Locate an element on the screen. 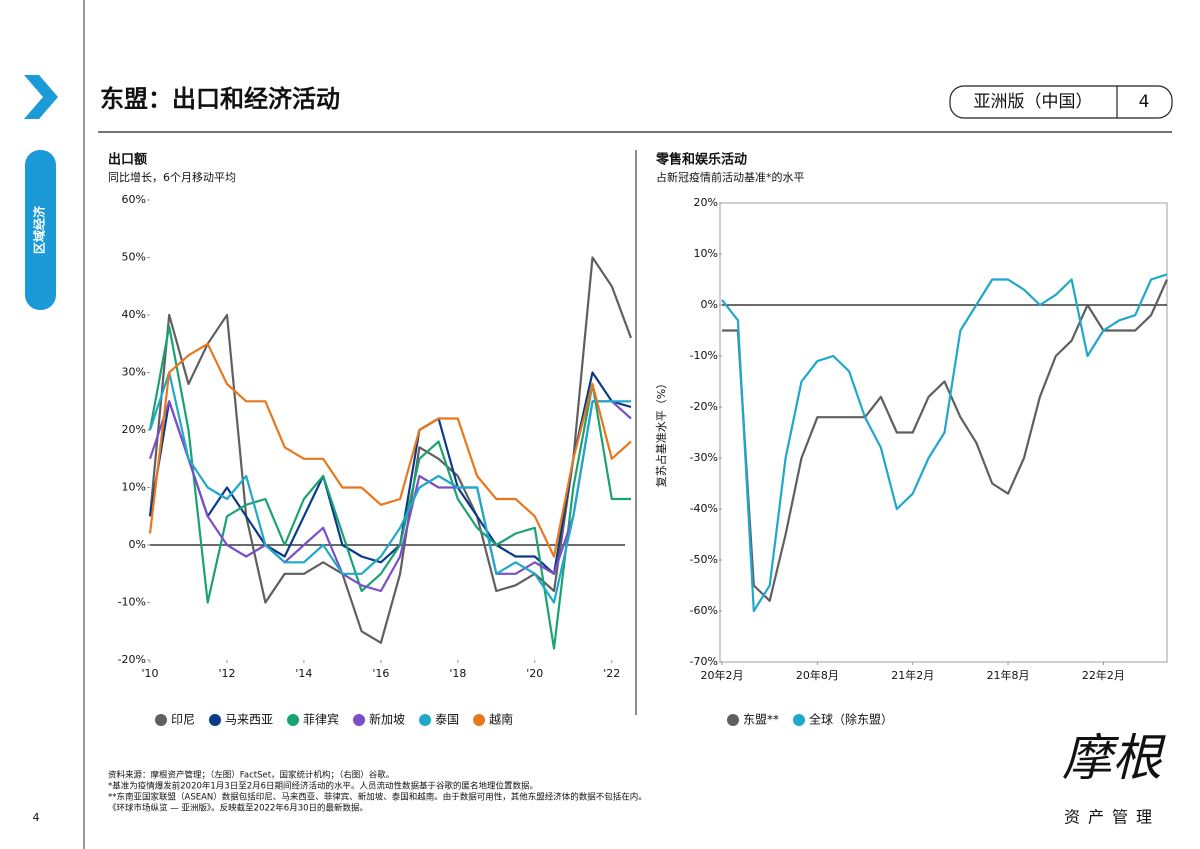 The height and width of the screenshot is (849, 1200). legend-label: 东盟** is located at coordinates (761, 720).